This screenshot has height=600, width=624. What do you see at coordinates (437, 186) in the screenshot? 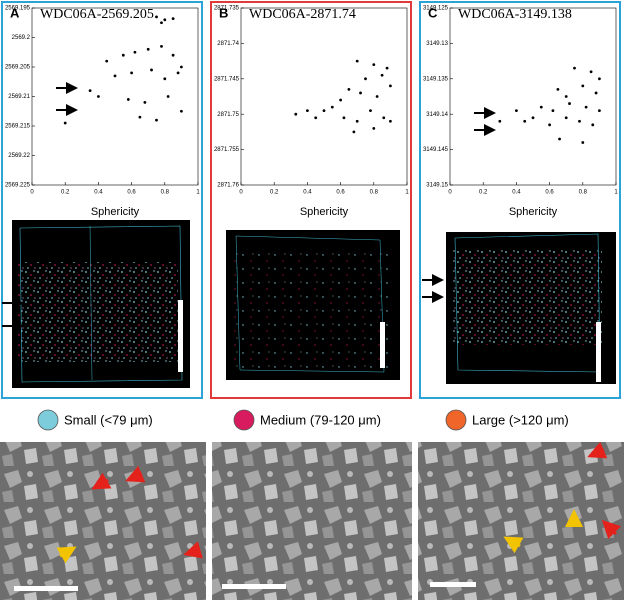
I see `y-tick-label: 3149.15` at bounding box center [437, 186].